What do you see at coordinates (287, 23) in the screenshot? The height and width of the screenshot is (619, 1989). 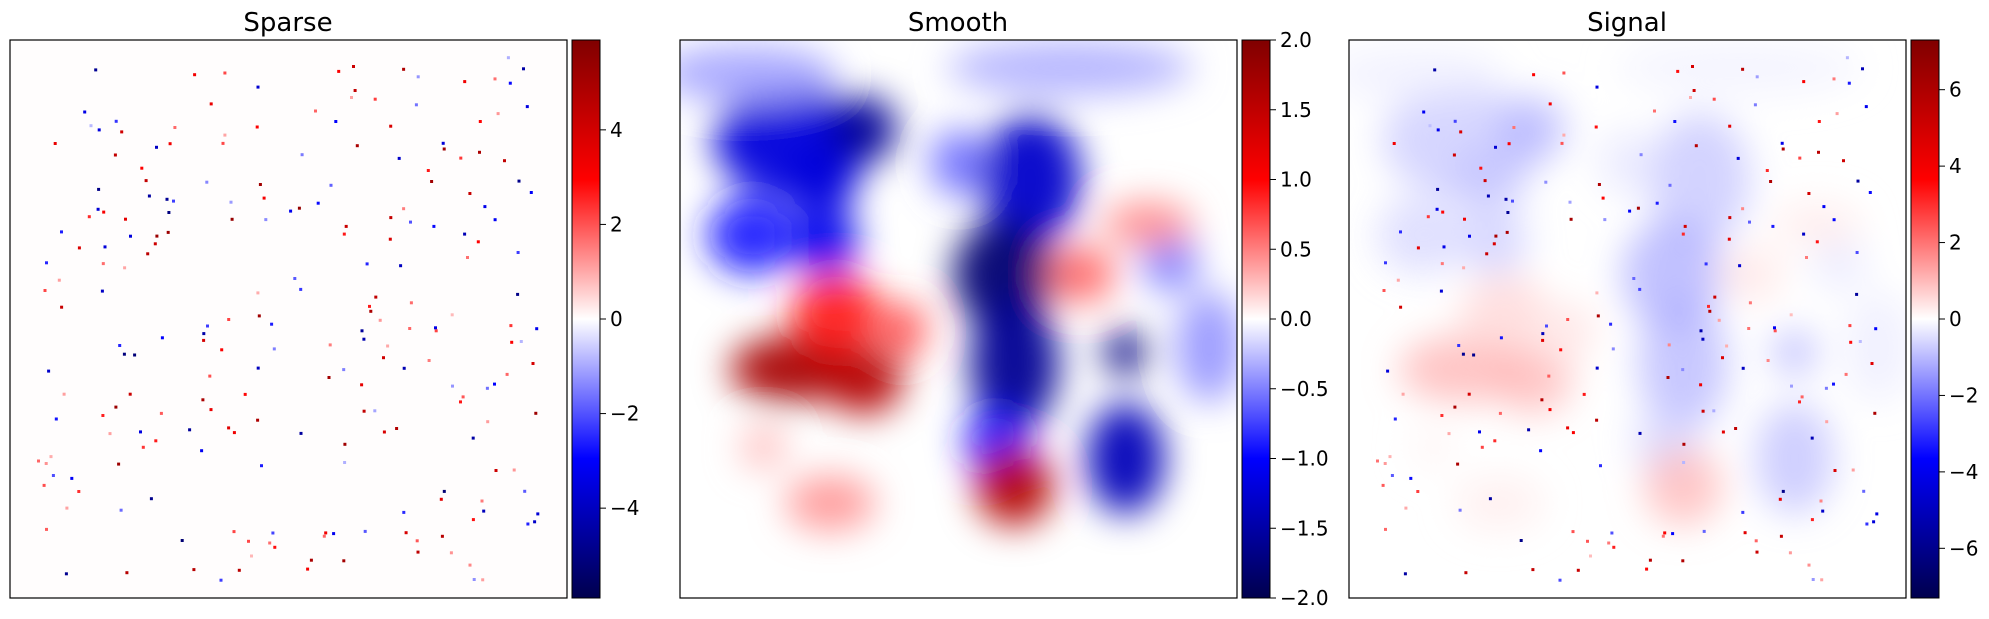 I see `panel-title-sparse: Sparse` at bounding box center [287, 23].